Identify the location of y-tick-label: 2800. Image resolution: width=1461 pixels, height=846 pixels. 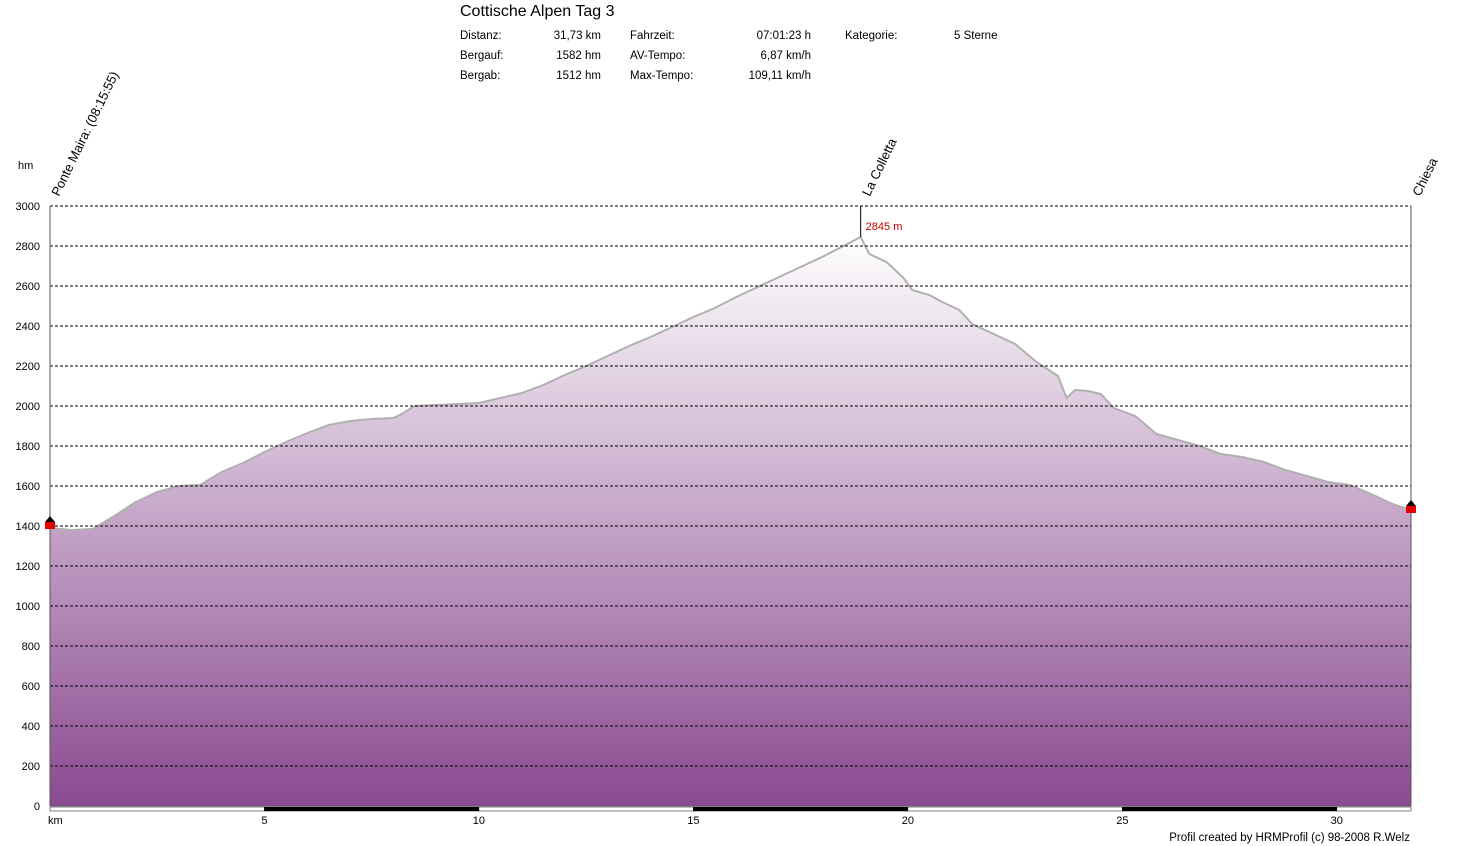
(28, 247).